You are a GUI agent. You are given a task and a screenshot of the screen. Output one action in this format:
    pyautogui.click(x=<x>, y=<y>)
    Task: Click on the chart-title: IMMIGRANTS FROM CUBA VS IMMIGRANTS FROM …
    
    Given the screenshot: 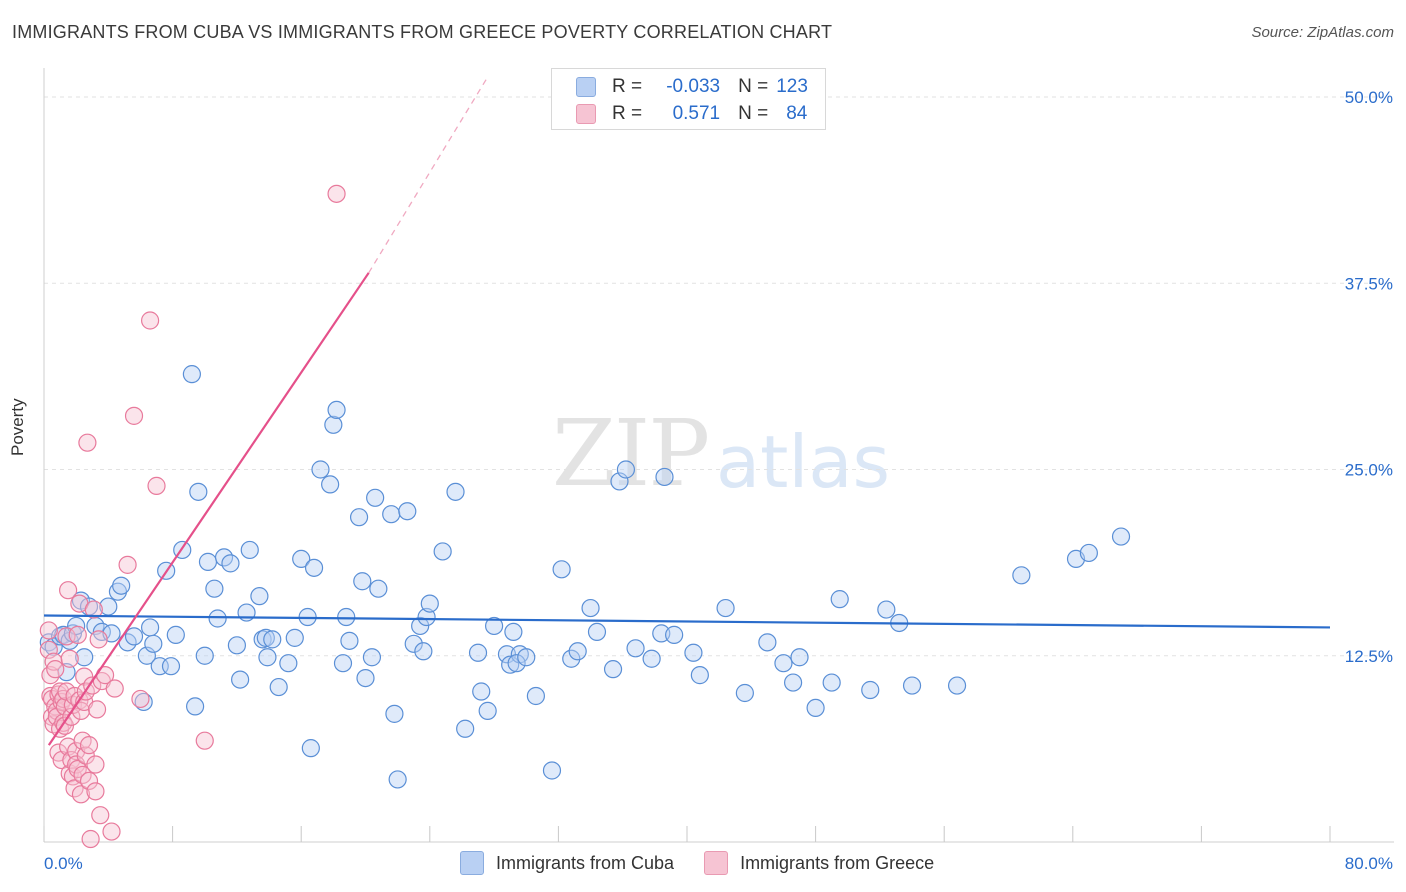 What is the action you would take?
    pyautogui.click(x=422, y=32)
    